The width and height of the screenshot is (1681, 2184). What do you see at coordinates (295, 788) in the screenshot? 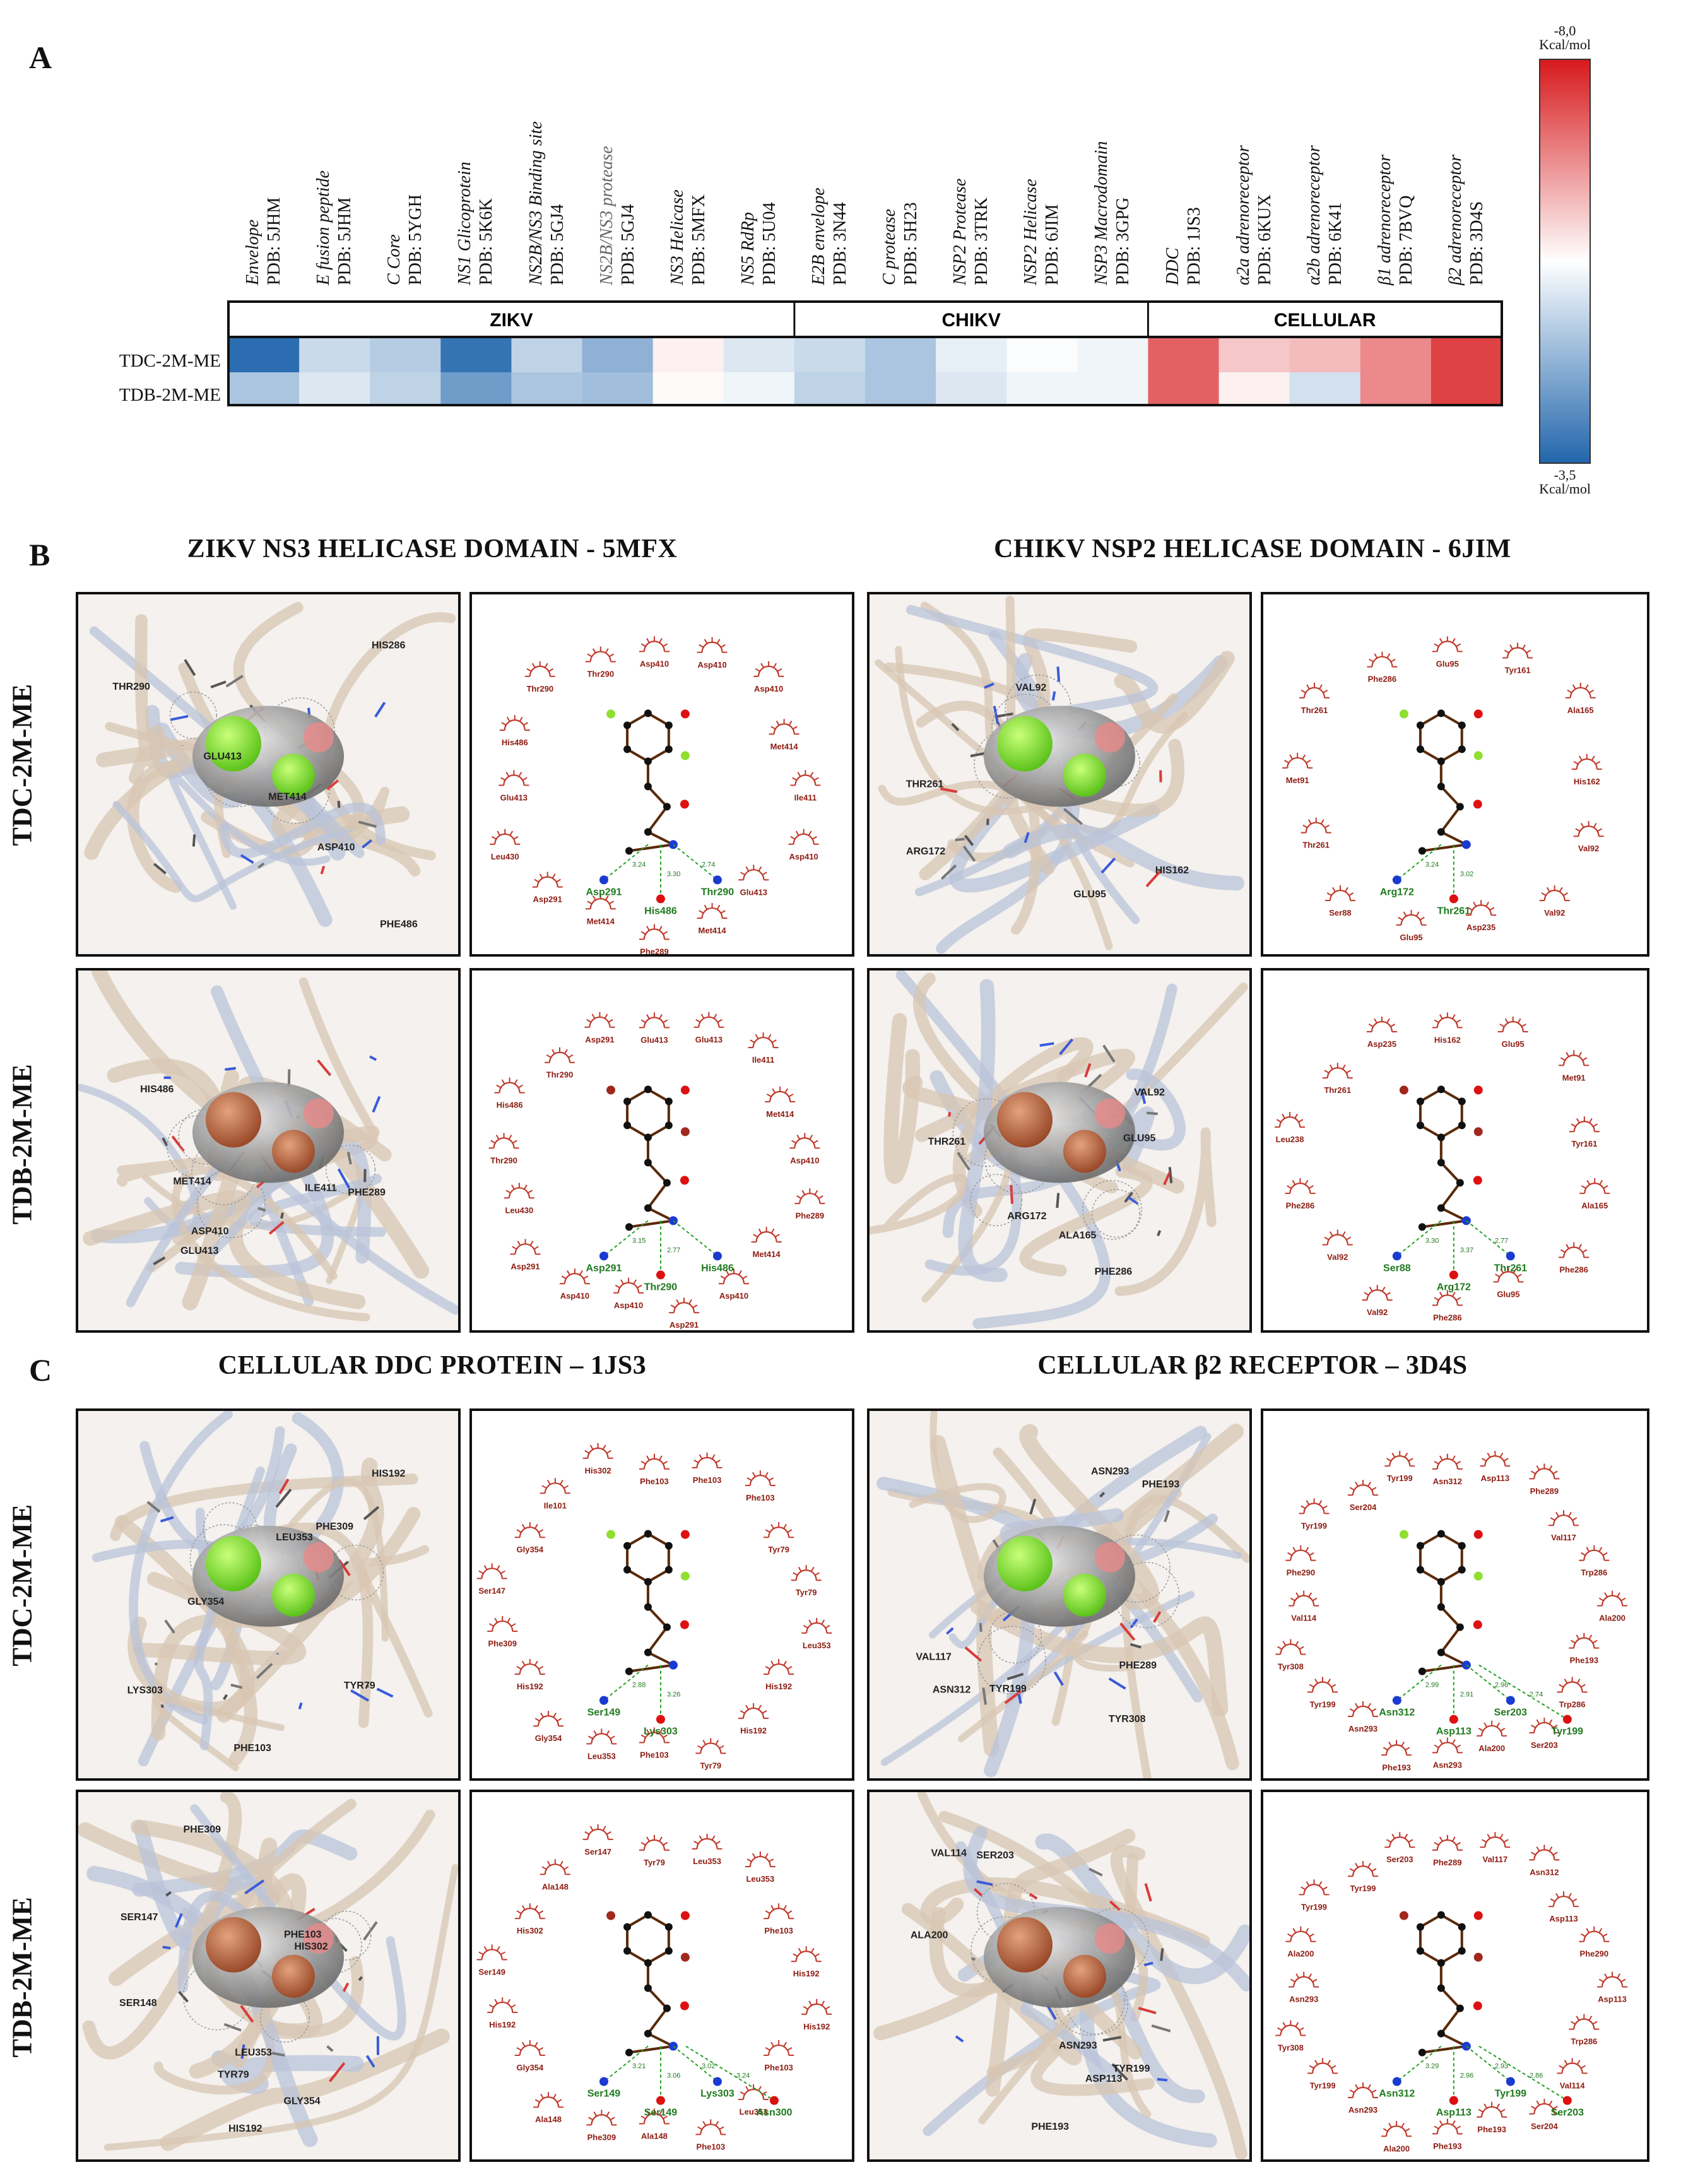
I see `vdw-mesh-sphere` at bounding box center [295, 788].